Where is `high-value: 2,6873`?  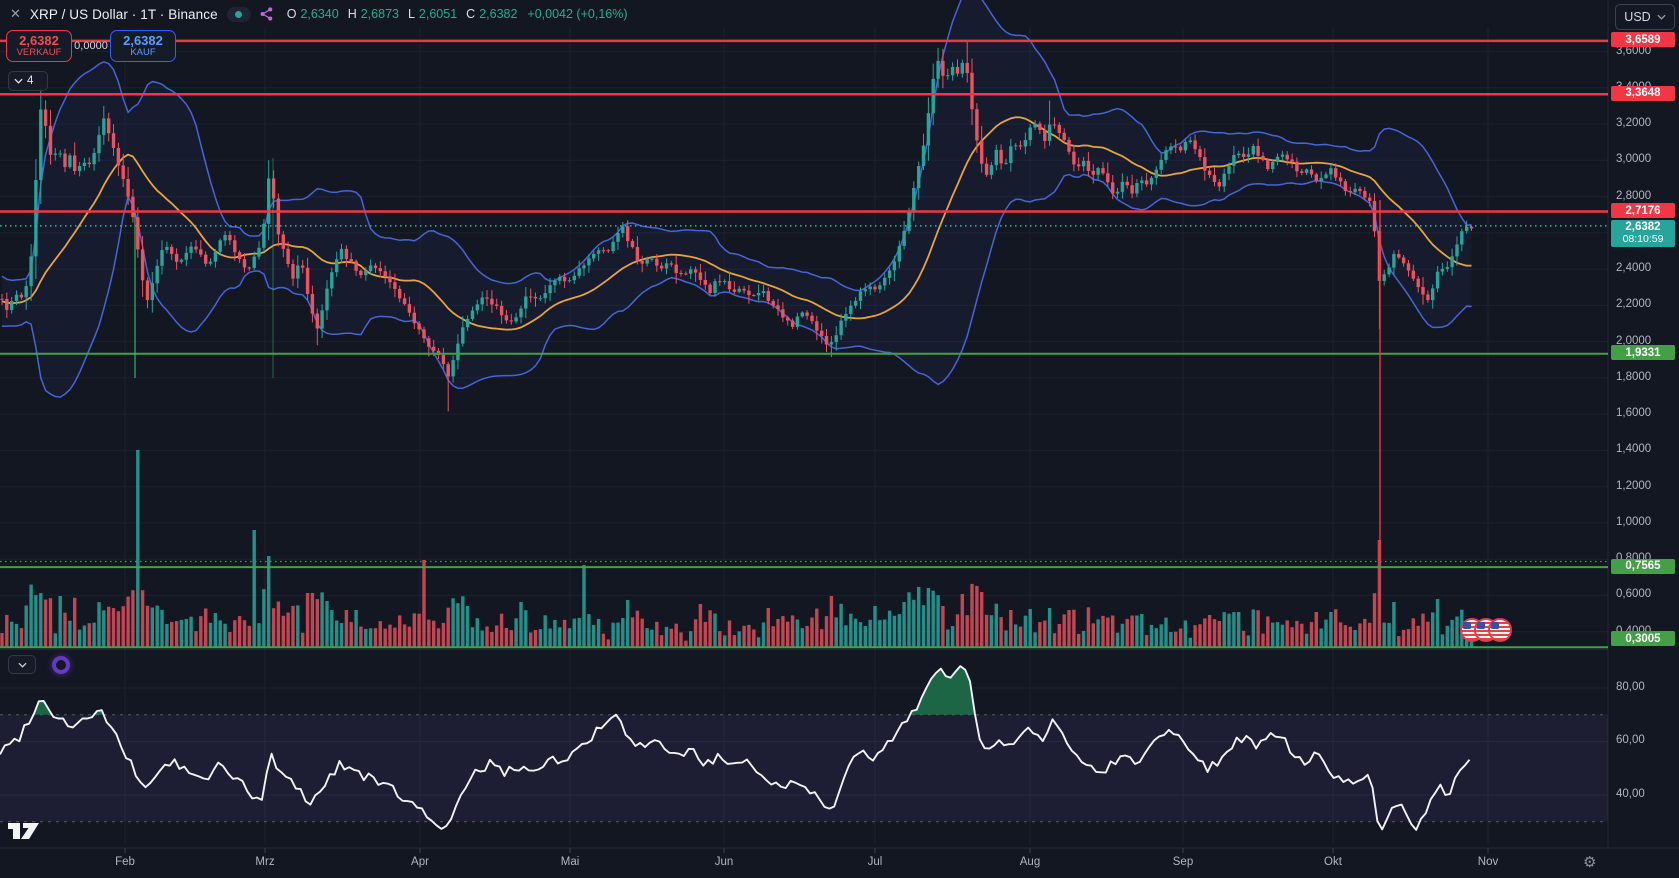
high-value: 2,6873 is located at coordinates (379, 14).